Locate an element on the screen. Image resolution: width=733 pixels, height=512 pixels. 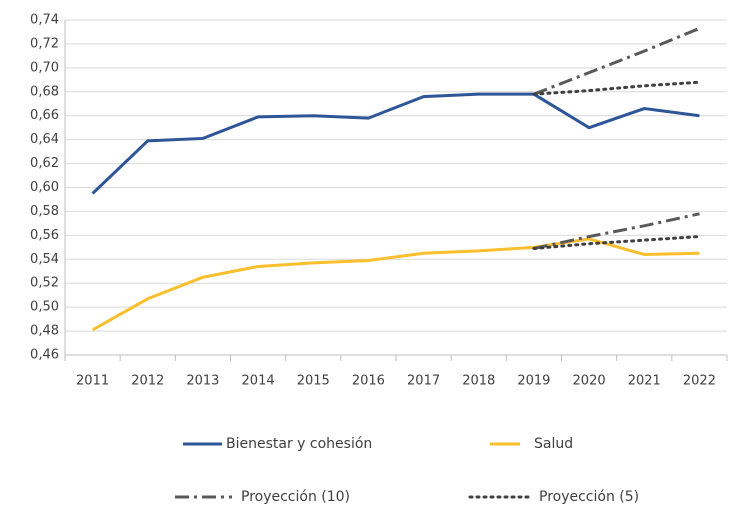
legend-label: Proyección (5) is located at coordinates (589, 497).